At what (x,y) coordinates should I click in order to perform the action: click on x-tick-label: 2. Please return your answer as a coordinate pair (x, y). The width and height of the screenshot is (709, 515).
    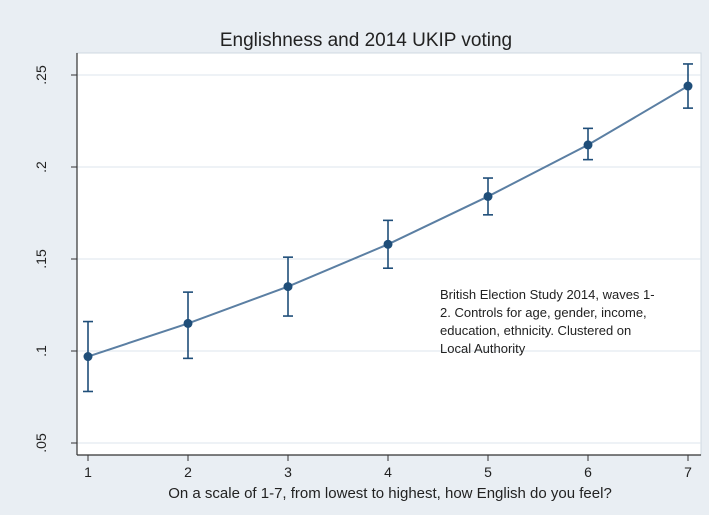
    Looking at the image, I should click on (188, 472).